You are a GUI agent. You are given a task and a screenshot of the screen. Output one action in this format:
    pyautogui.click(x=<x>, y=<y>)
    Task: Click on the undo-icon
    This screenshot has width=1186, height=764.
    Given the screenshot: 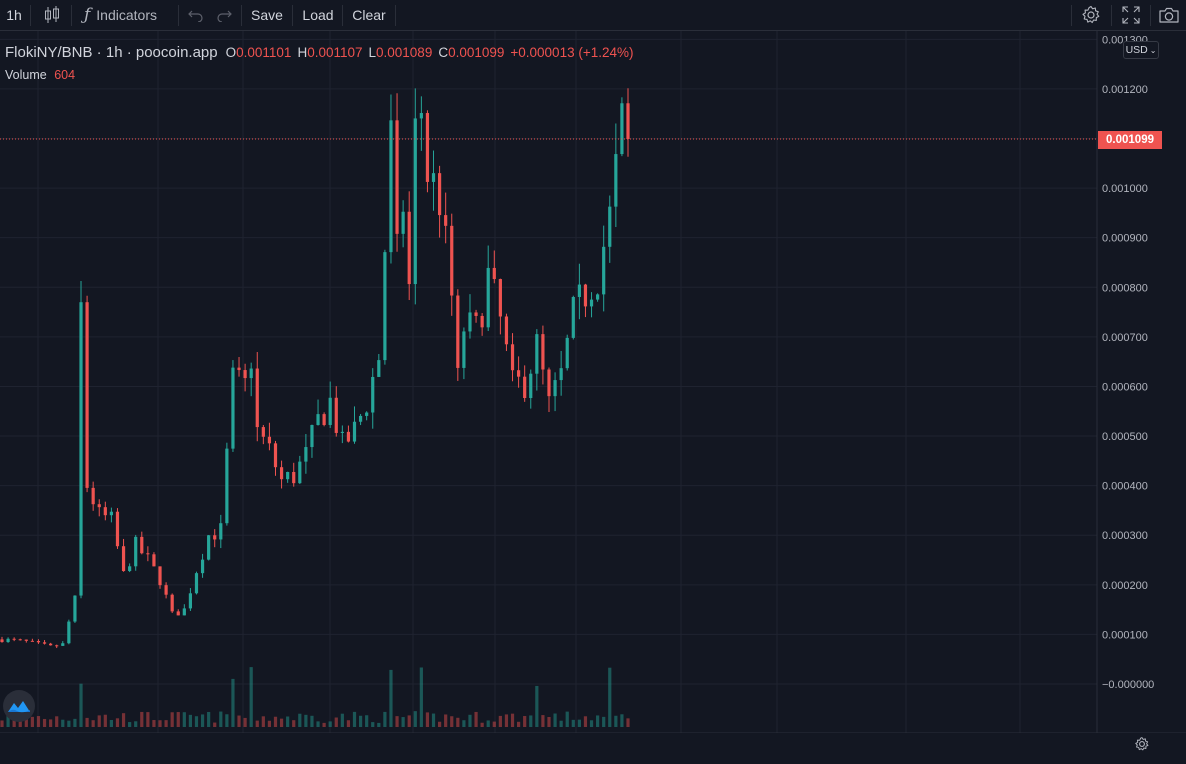 What is the action you would take?
    pyautogui.click(x=195, y=16)
    